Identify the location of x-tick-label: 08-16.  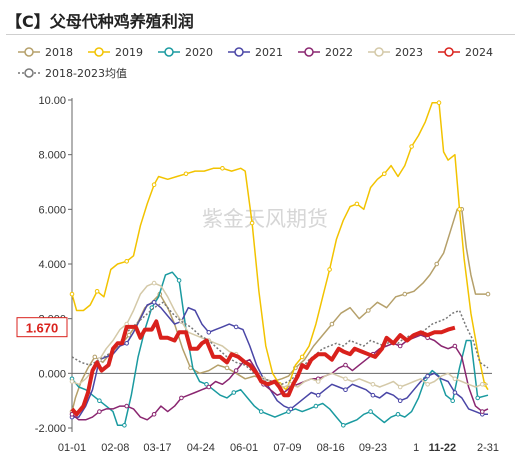
(331, 448).